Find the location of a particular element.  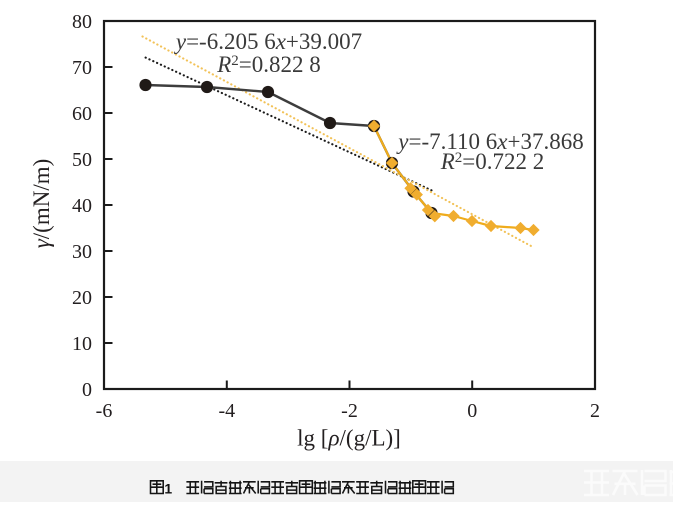

svg-text: lg [ρ/(g/L)] is located at coordinates (349, 438).